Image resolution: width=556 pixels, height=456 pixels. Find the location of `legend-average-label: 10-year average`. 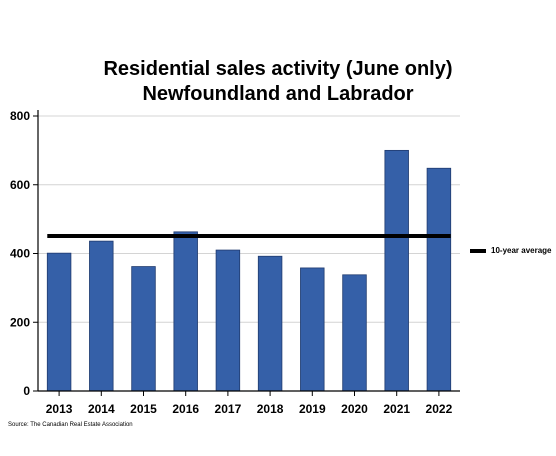

legend-average-label: 10-year average is located at coordinates (521, 250).